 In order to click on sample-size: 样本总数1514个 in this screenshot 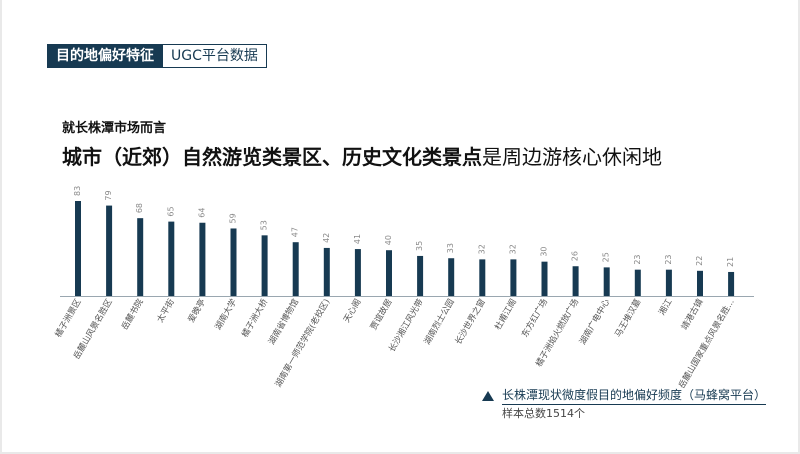, I will do `click(543, 413)`.